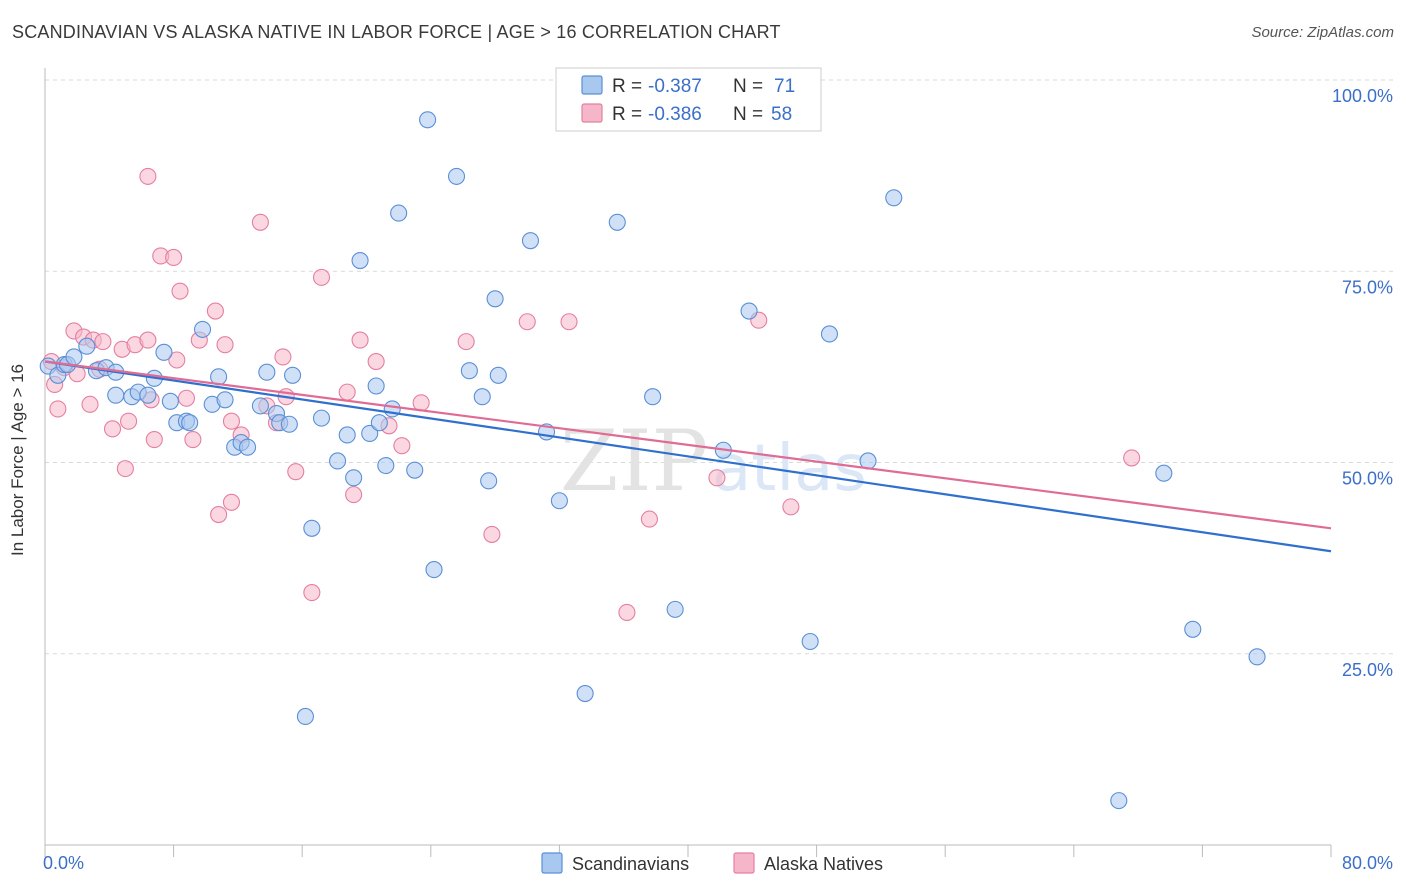 The height and width of the screenshot is (892, 1406). I want to click on y-tick-label: 25.0%, so click(1367, 670).